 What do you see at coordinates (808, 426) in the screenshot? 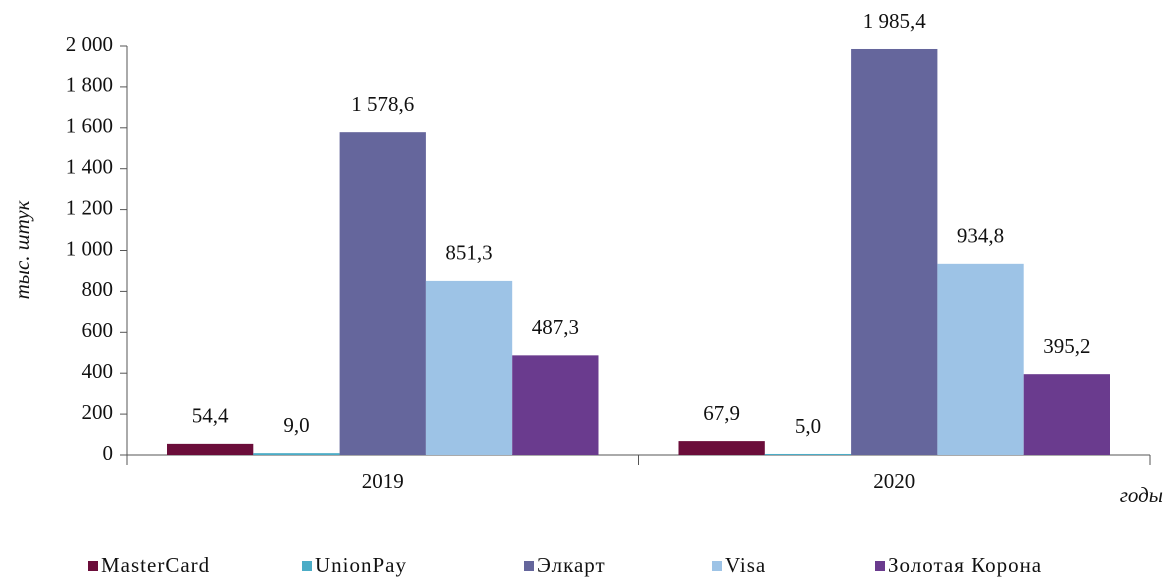
I see `value-label: 5,0` at bounding box center [808, 426].